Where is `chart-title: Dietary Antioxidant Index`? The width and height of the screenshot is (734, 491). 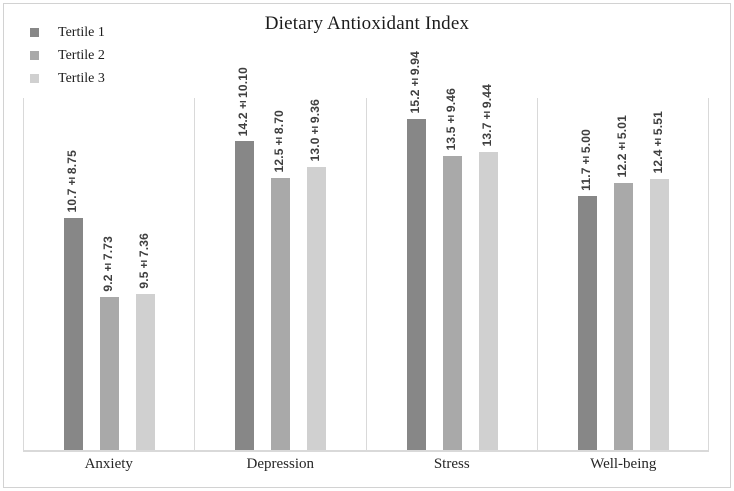 chart-title: Dietary Antioxidant Index is located at coordinates (367, 23).